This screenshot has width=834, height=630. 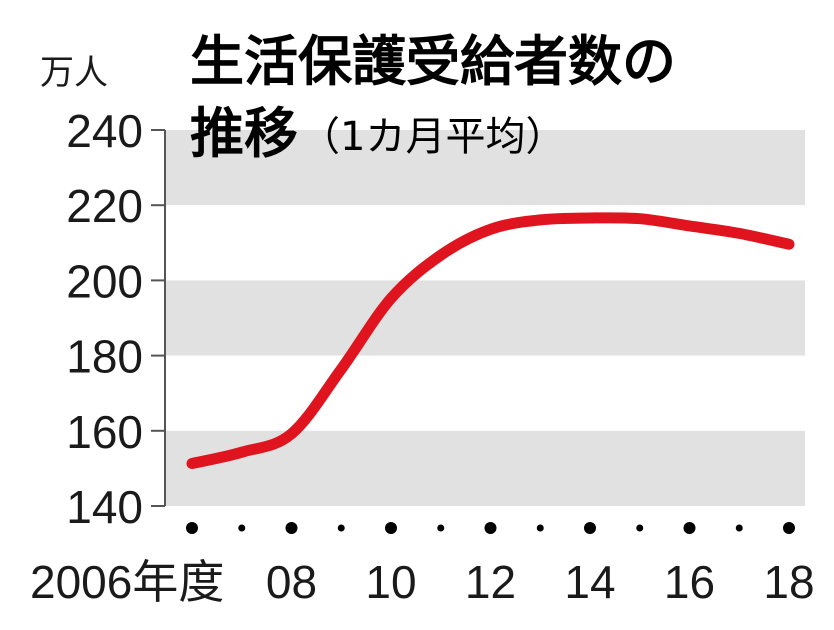 What do you see at coordinates (74, 73) in the screenshot?
I see `y-unit-label: 万人` at bounding box center [74, 73].